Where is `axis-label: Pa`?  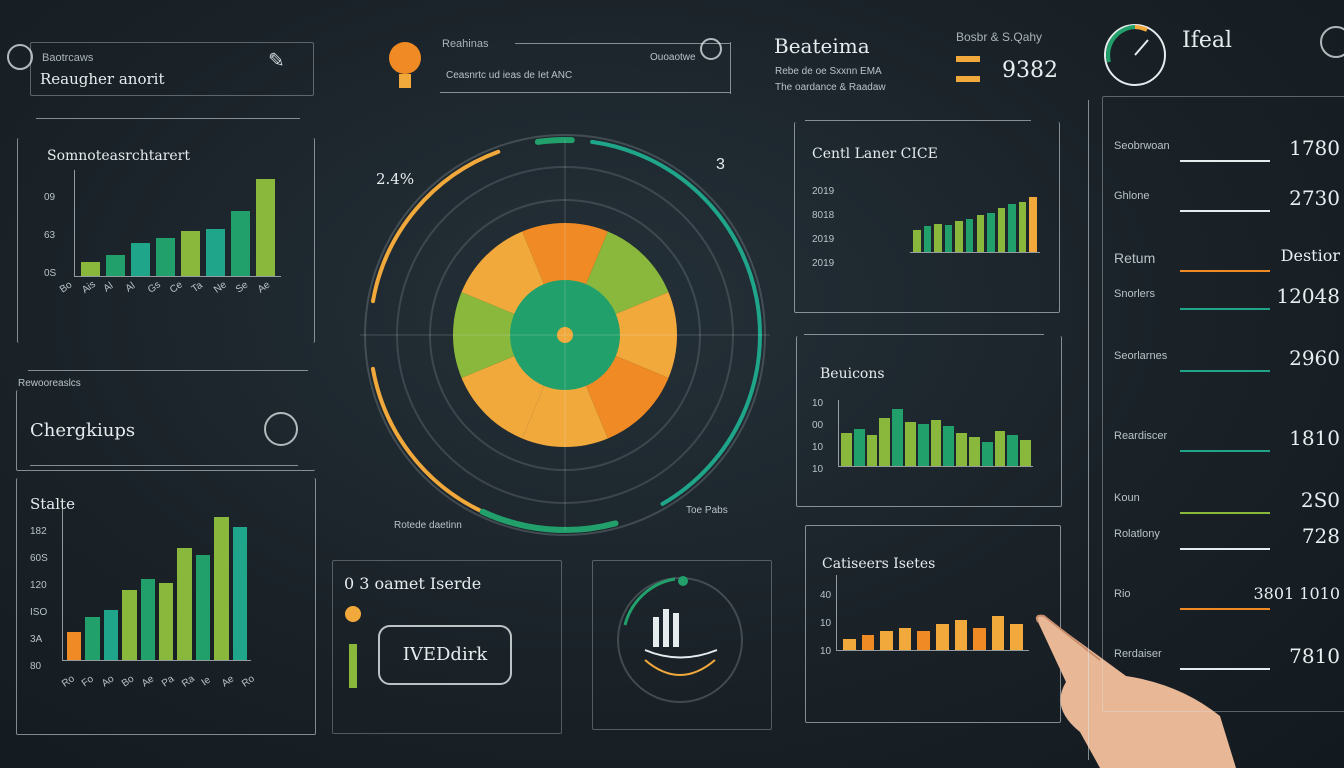 axis-label: Pa is located at coordinates (168, 681).